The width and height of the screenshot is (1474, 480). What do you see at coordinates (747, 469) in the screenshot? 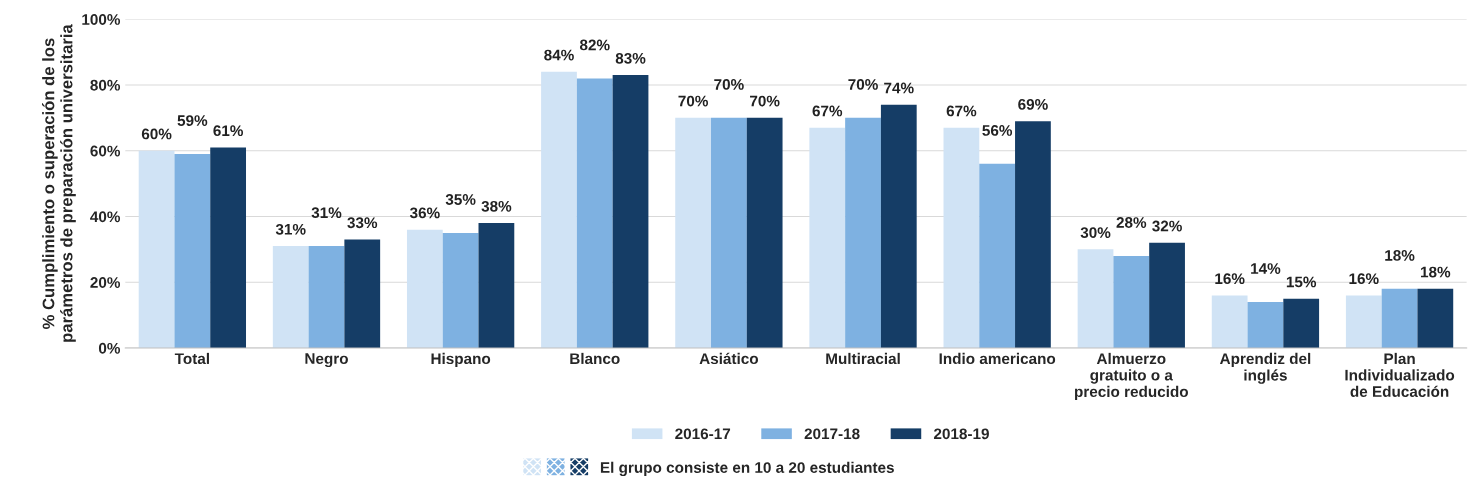
I see `text: El grupo consiste en 10 a 20 estudiantes` at bounding box center [747, 469].